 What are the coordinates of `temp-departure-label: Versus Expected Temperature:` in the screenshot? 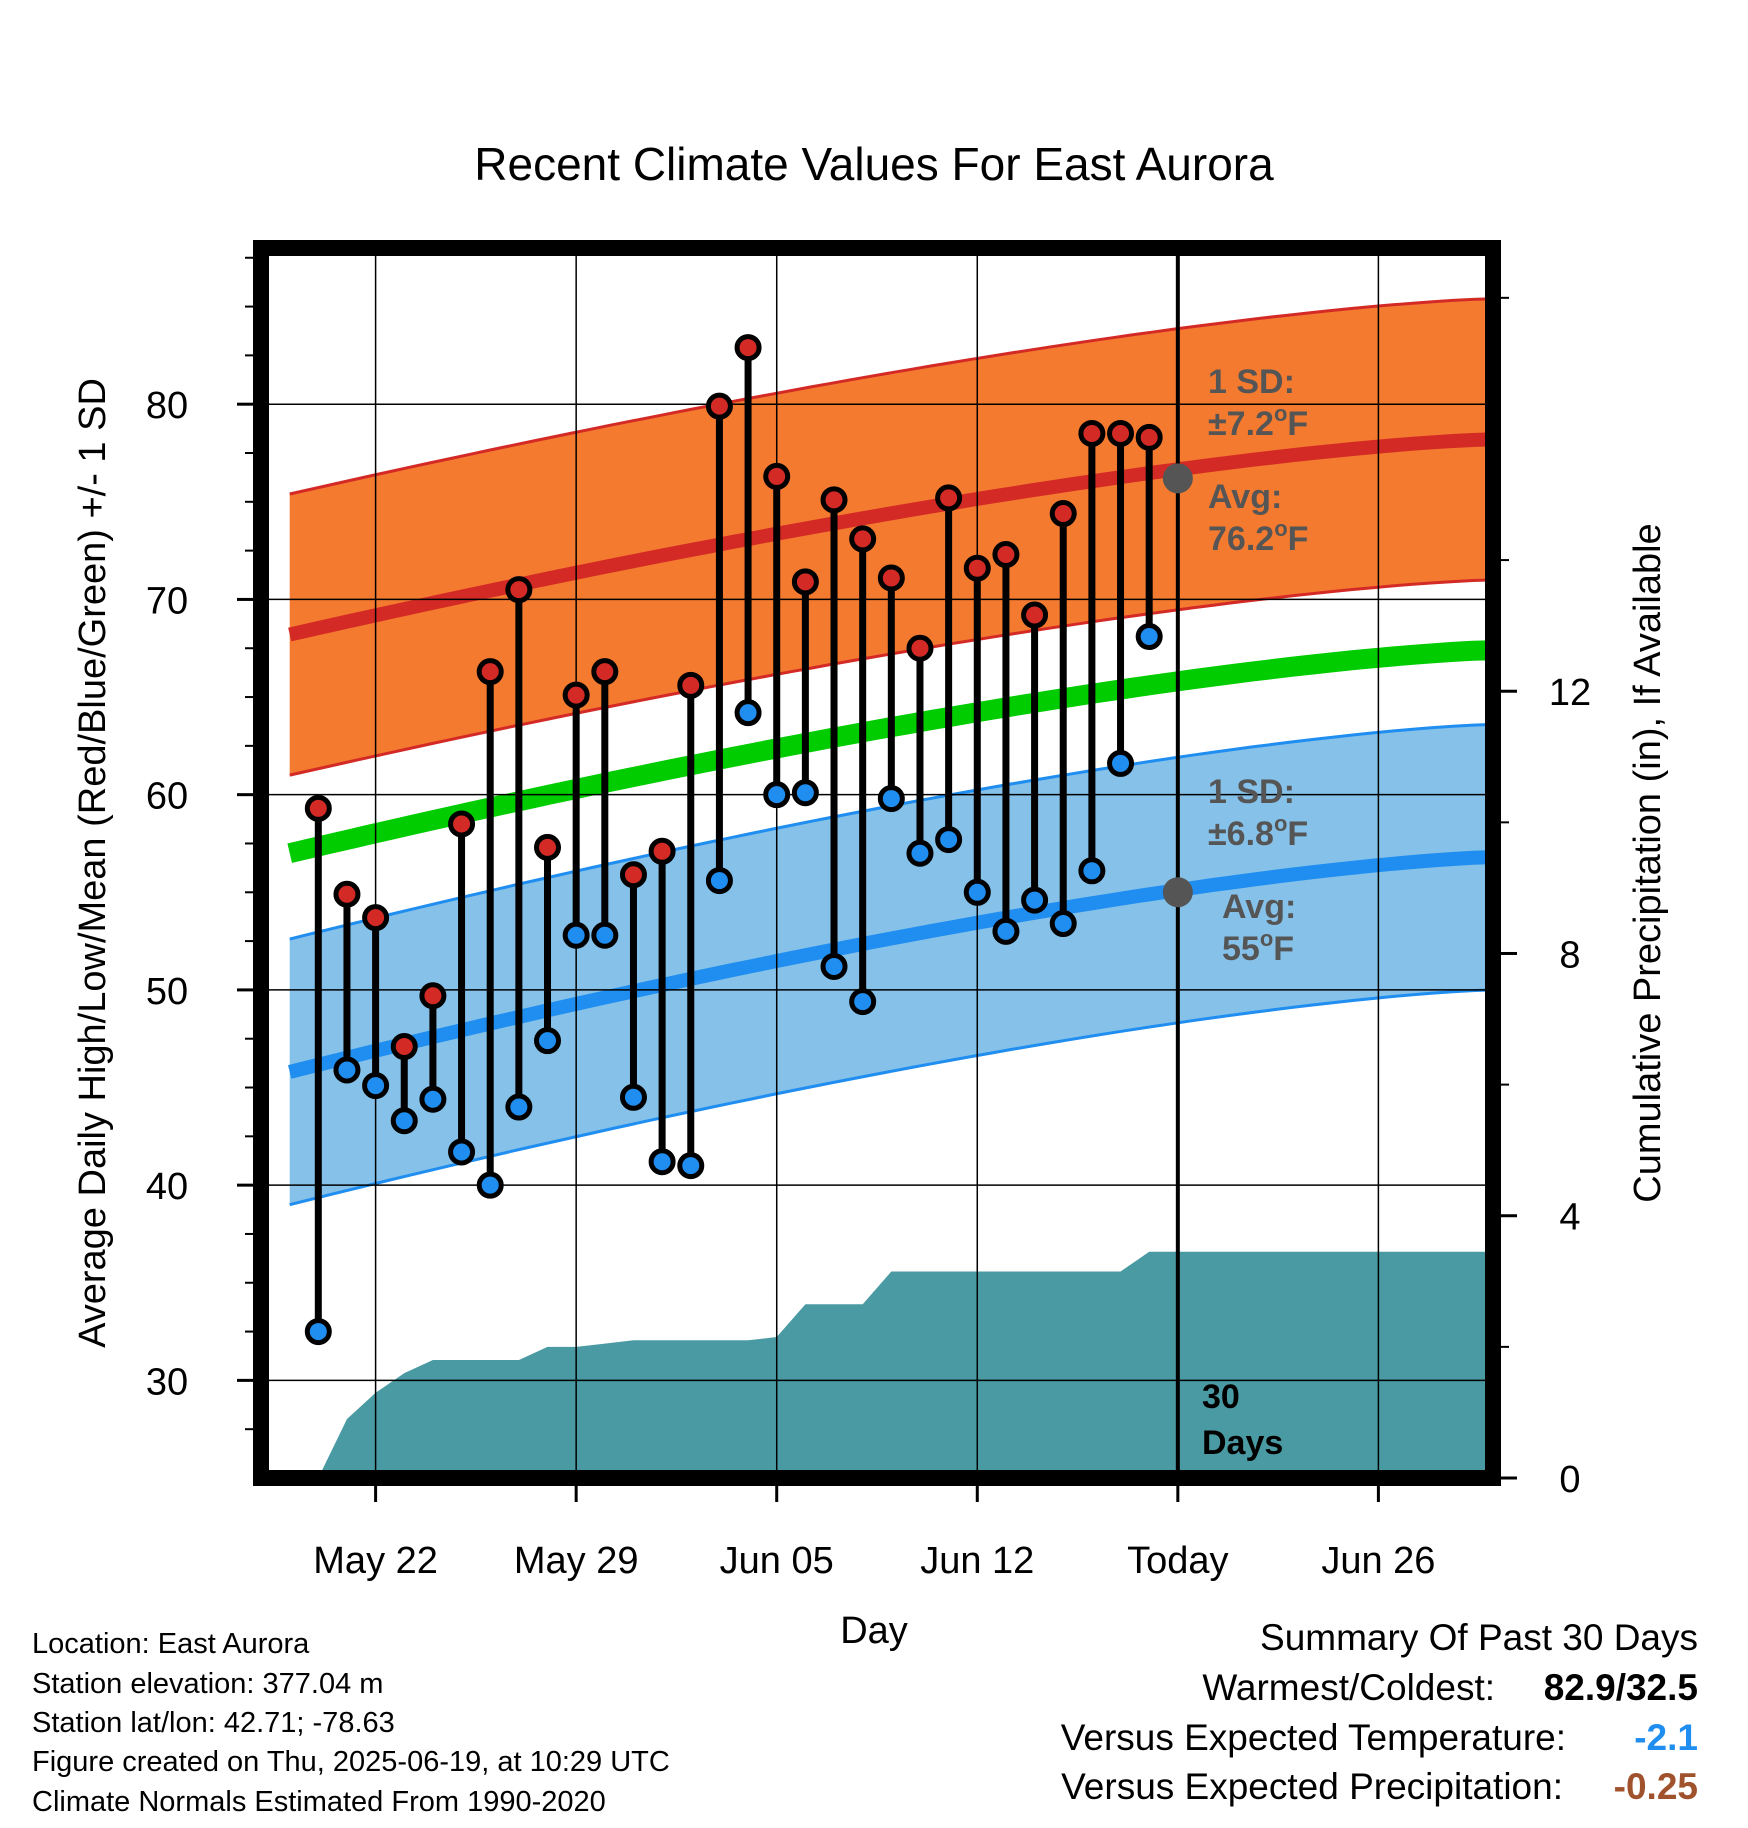 It's located at (1313, 1737).